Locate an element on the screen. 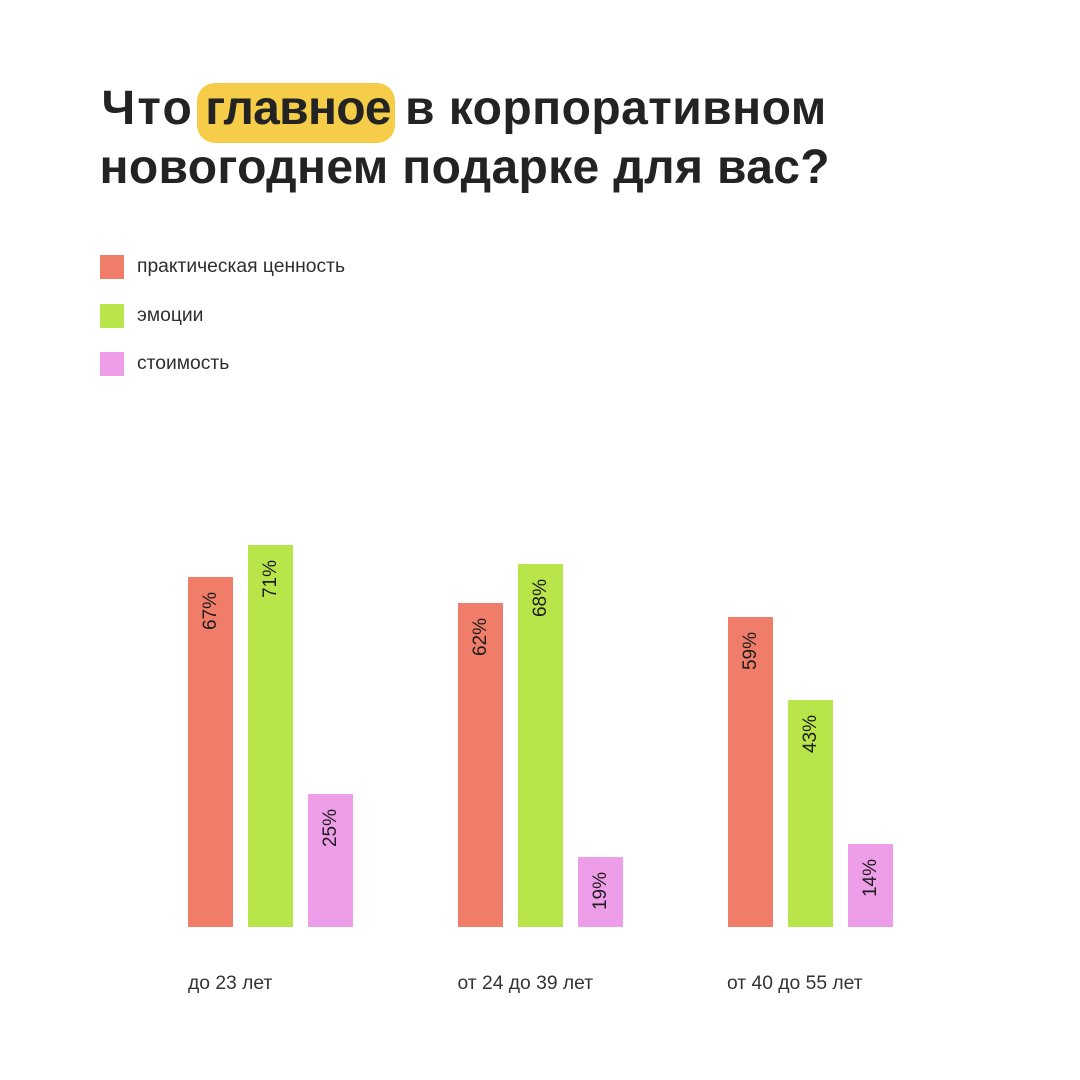 This screenshot has width=1080, height=1080. svg-text: 43% is located at coordinates (810, 734).